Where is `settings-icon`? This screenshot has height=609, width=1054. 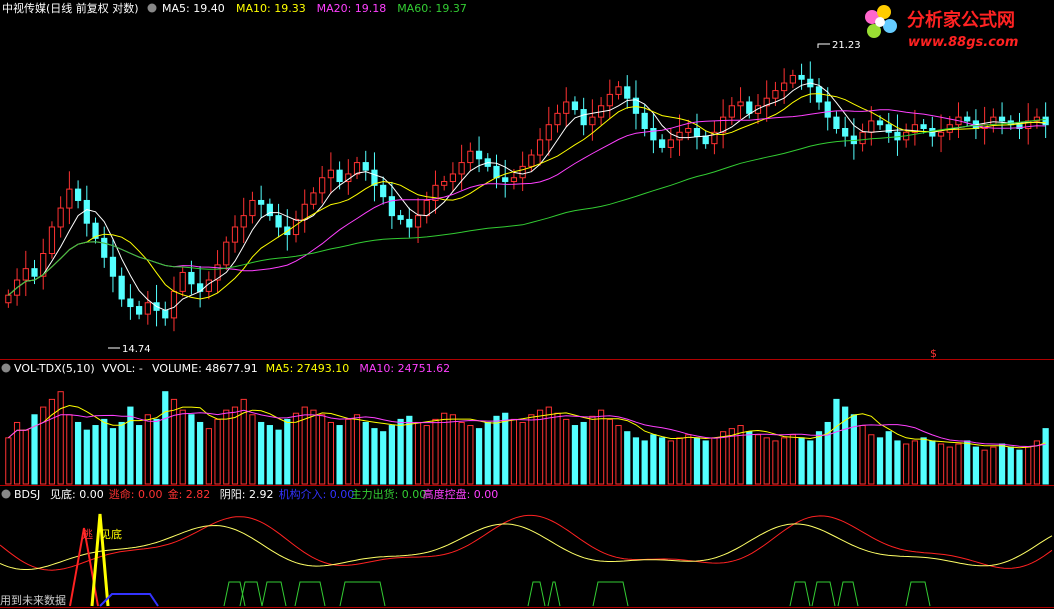 settings-icon is located at coordinates (152, 8).